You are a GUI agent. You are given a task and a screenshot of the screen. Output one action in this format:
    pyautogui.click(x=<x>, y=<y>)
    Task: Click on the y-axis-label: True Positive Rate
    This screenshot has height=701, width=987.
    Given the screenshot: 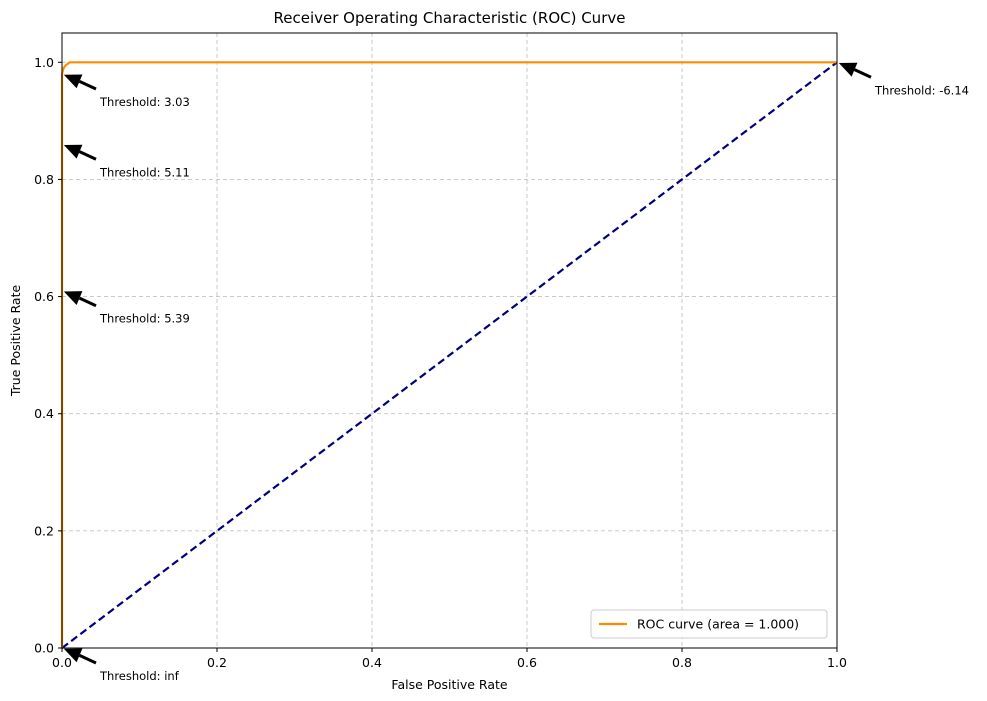 What is the action you would take?
    pyautogui.click(x=15, y=341)
    